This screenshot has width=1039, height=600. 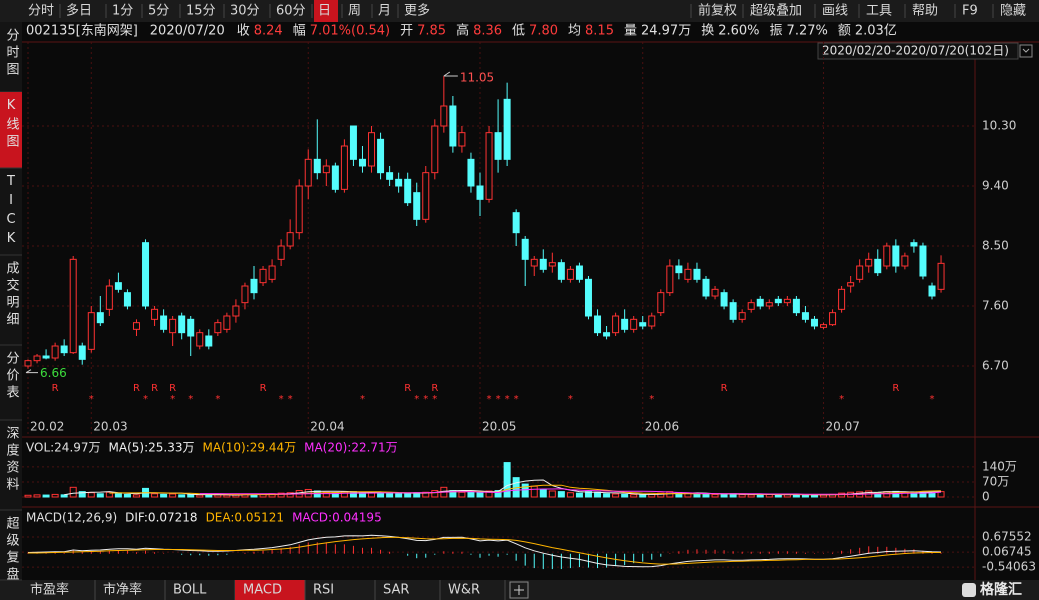 What do you see at coordinates (717, 11) in the screenshot?
I see `toolbar-tool: 前复权` at bounding box center [717, 11].